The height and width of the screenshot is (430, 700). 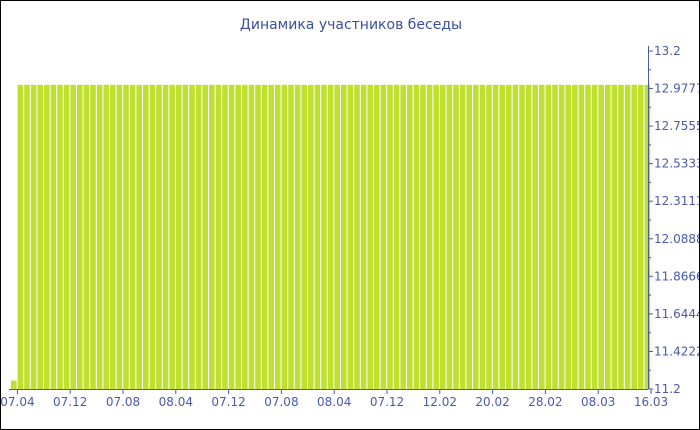 What do you see at coordinates (676, 164) in the screenshot?
I see `y-tick-label: 12.5333` at bounding box center [676, 164].